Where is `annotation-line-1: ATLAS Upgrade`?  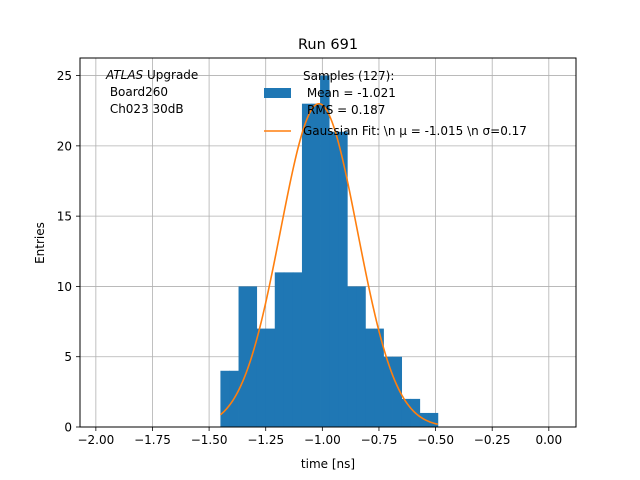
annotation-line-1: ATLAS Upgrade is located at coordinates (151, 75).